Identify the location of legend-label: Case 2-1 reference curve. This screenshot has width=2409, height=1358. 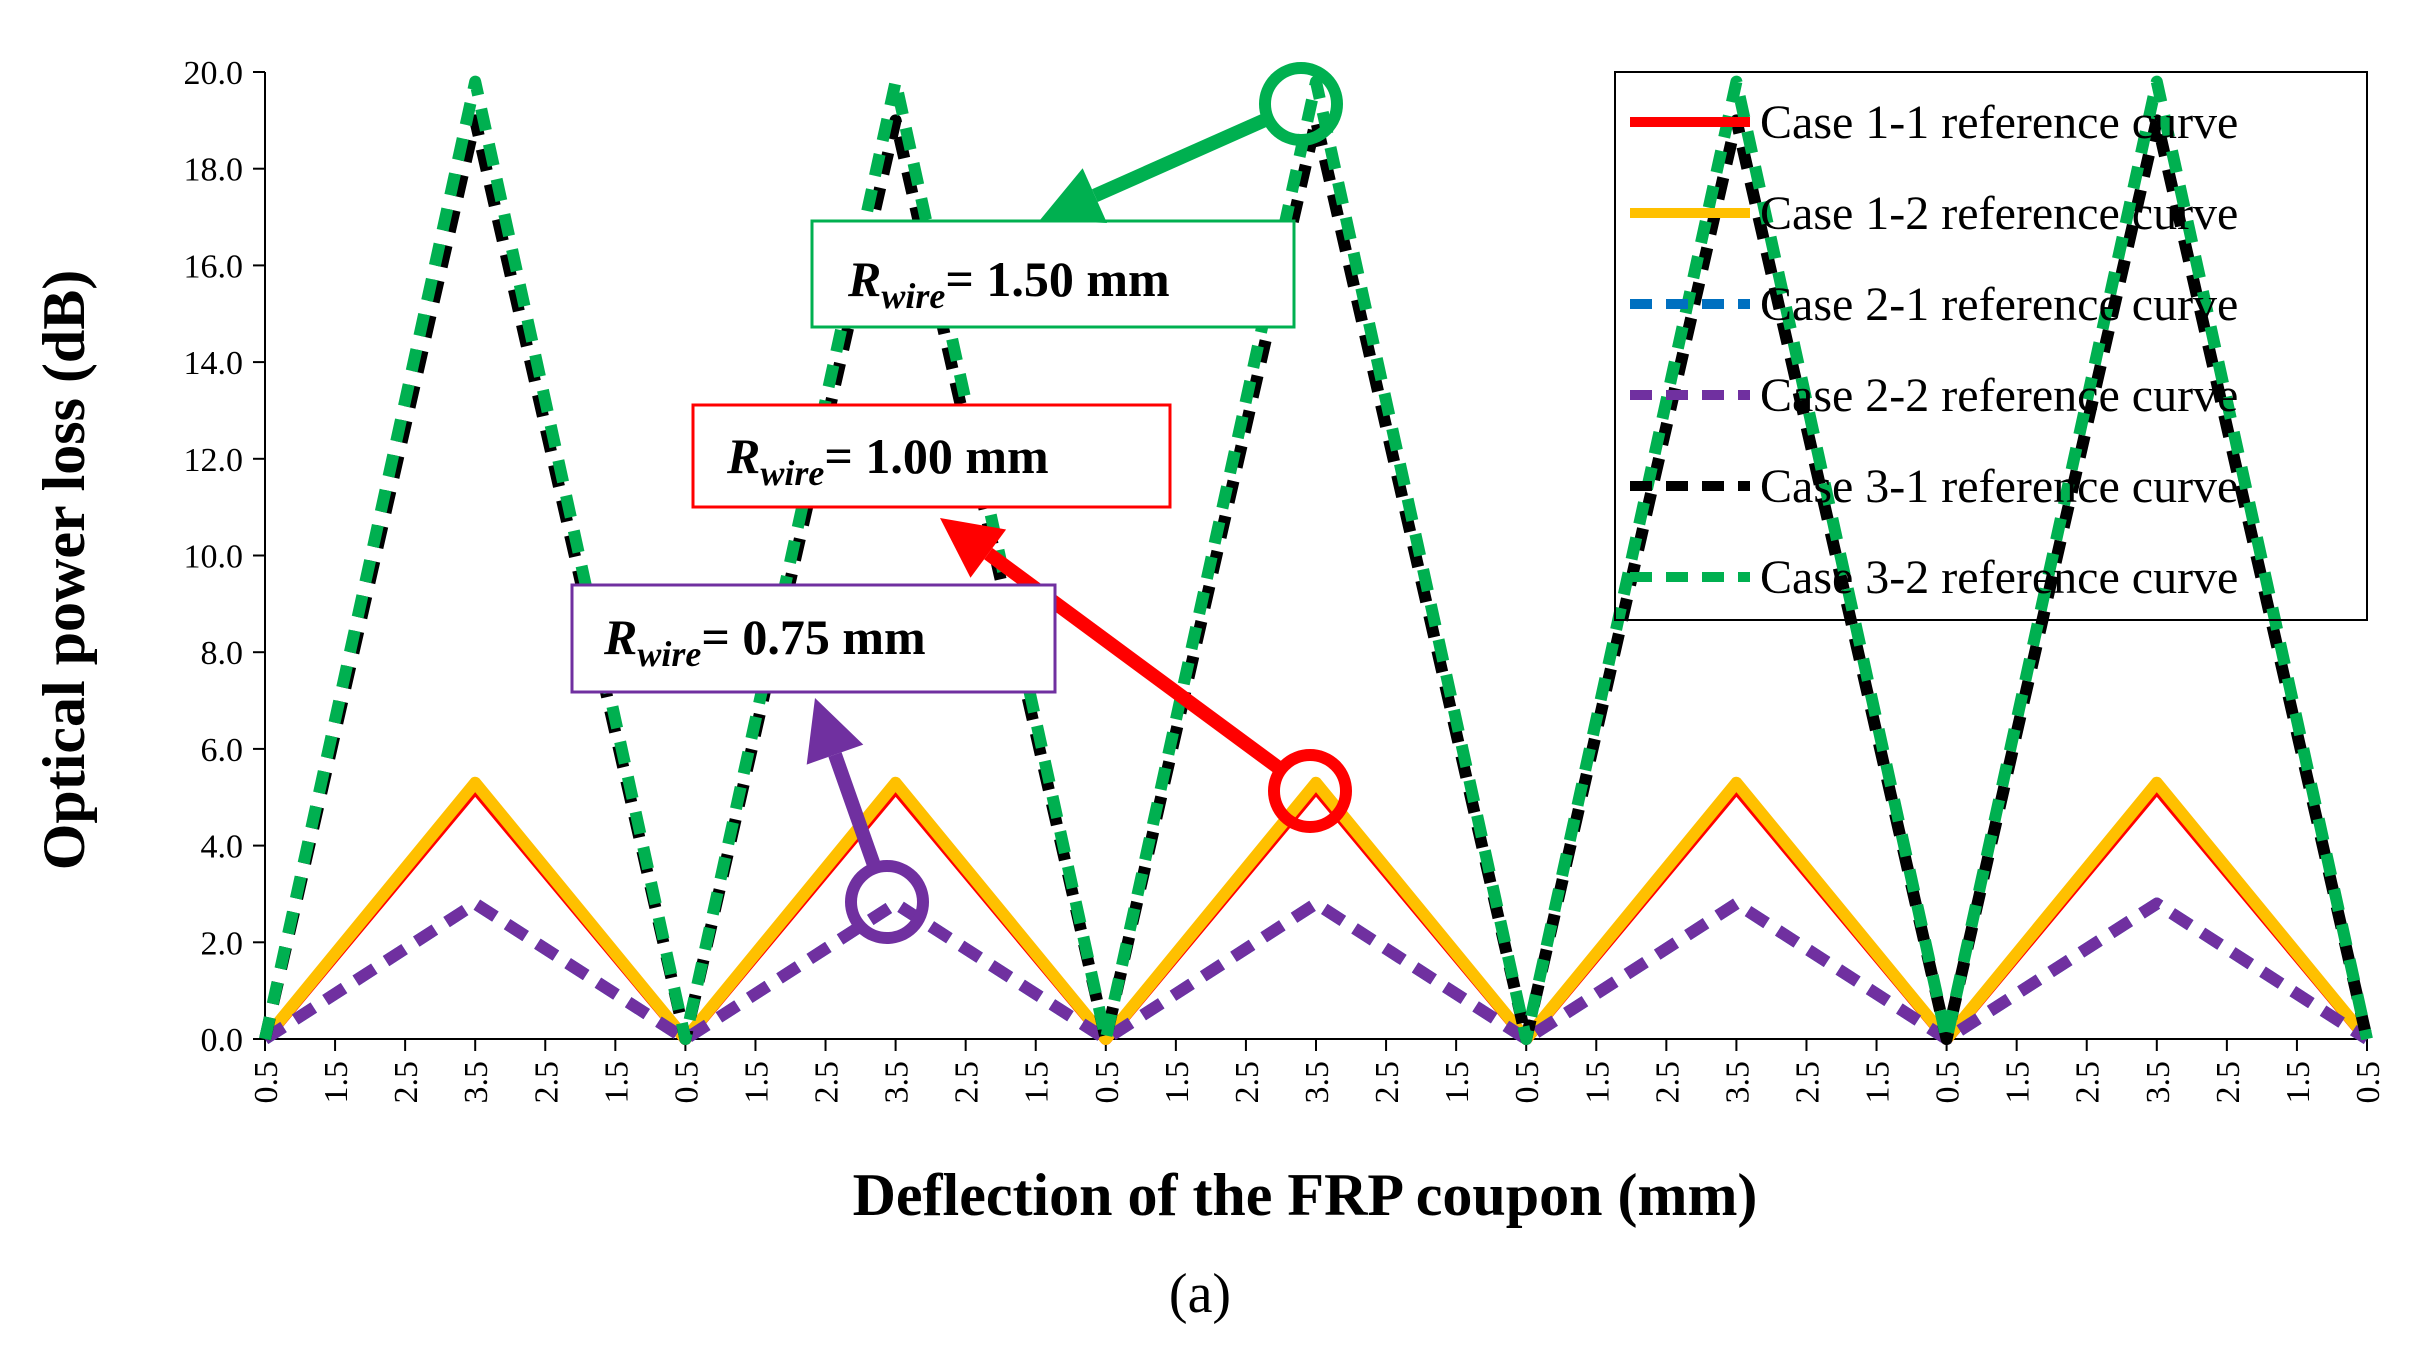
(1999, 304).